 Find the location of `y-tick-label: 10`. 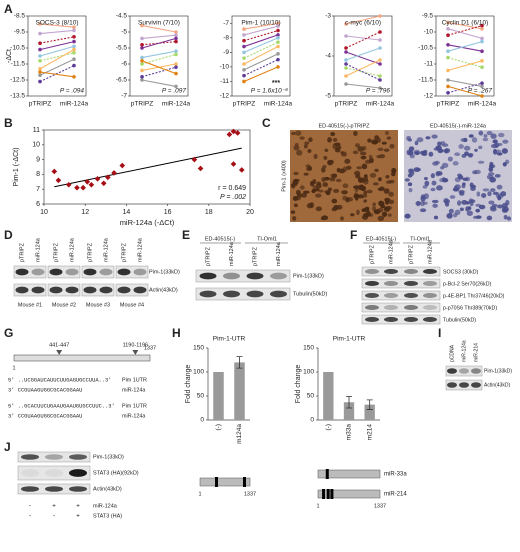

y-tick-label: 10 is located at coordinates (36, 145).